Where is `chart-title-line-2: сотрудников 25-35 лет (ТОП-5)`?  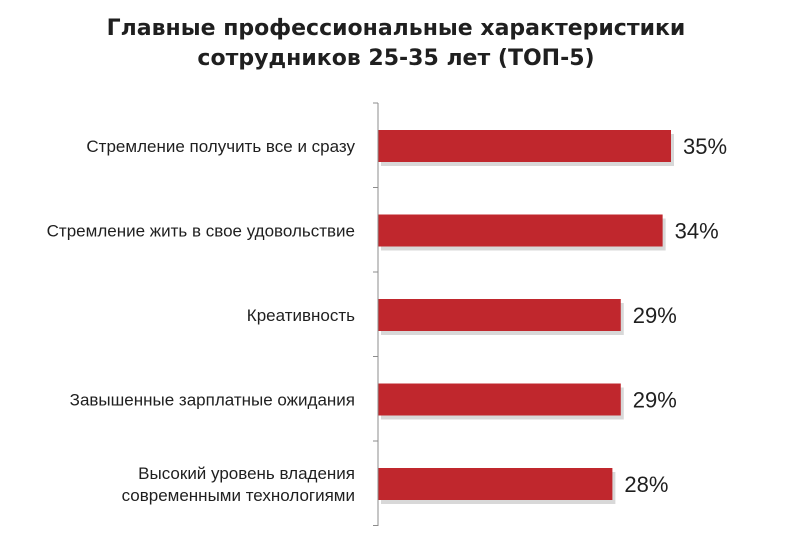
chart-title-line-2: сотрудников 25-35 лет (ТОП-5) is located at coordinates (396, 58).